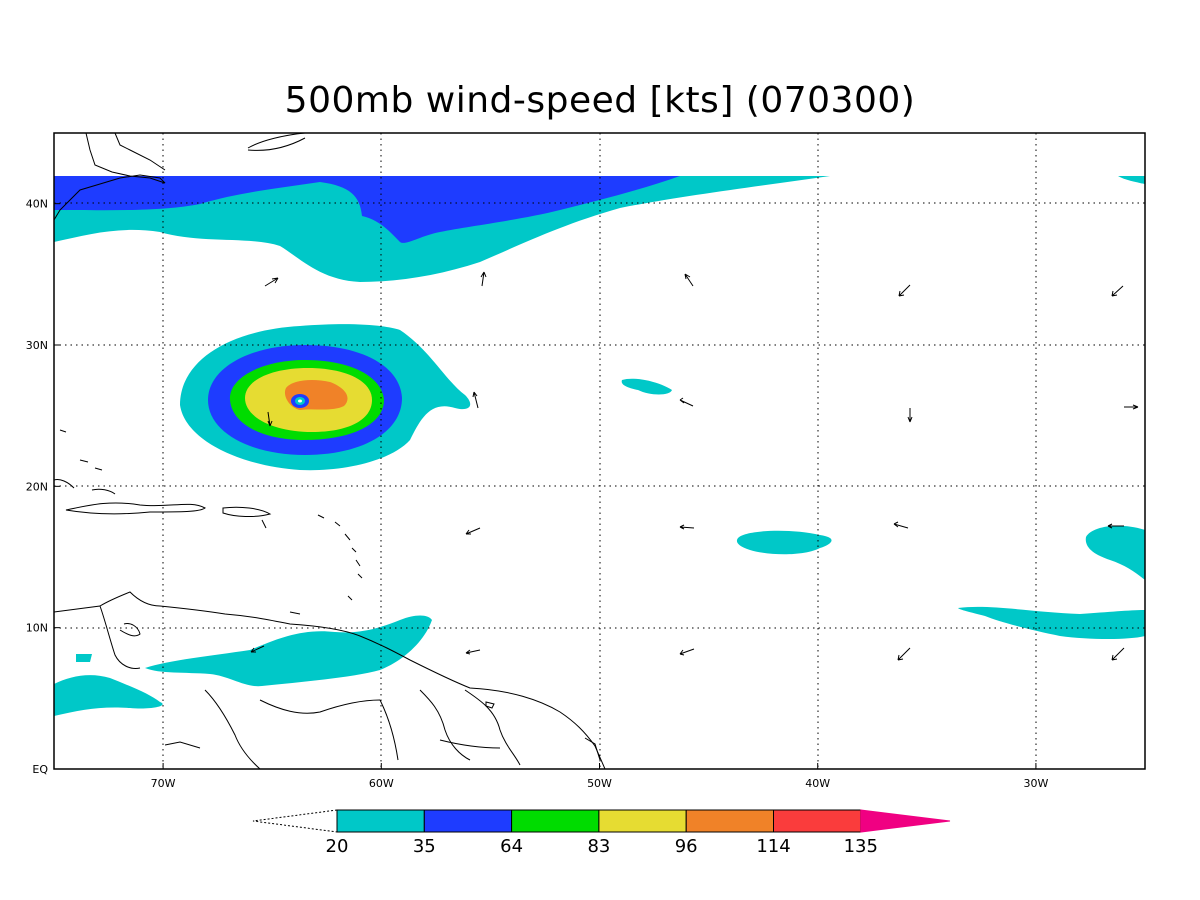  What do you see at coordinates (861, 846) in the screenshot?
I see `colorbar-level-label: 135` at bounding box center [861, 846].